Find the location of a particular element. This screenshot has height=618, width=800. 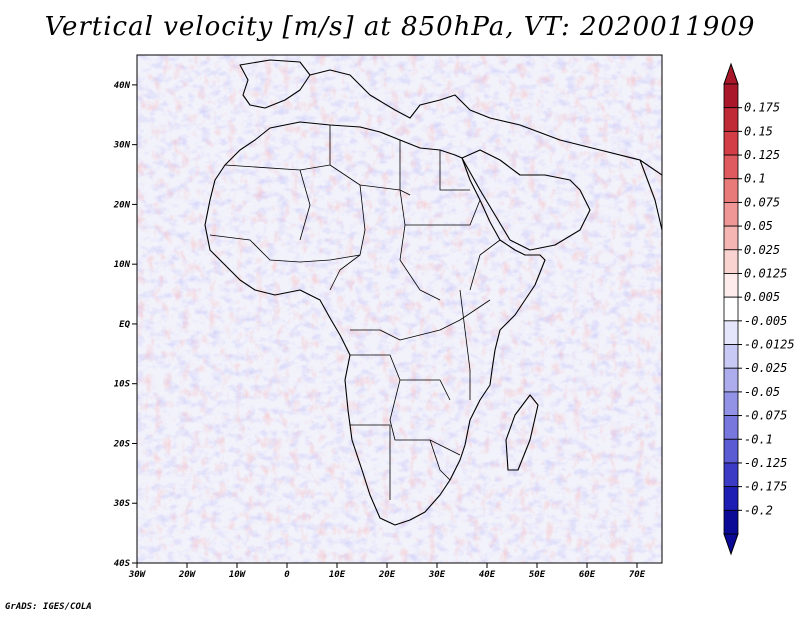

lat-ticks: 40N 30N 20N 10N EQ 10S 20S 30S 40S is located at coordinates (125, 325).